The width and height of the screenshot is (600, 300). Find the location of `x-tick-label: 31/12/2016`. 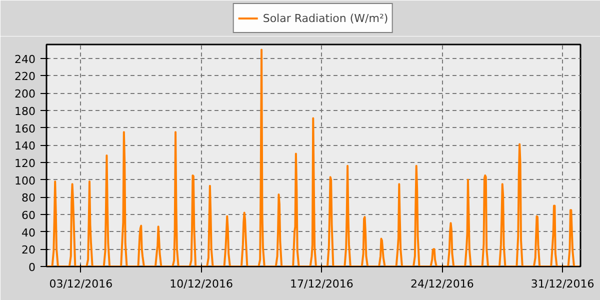

x-tick-label: 31/12/2016 is located at coordinates (562, 284).